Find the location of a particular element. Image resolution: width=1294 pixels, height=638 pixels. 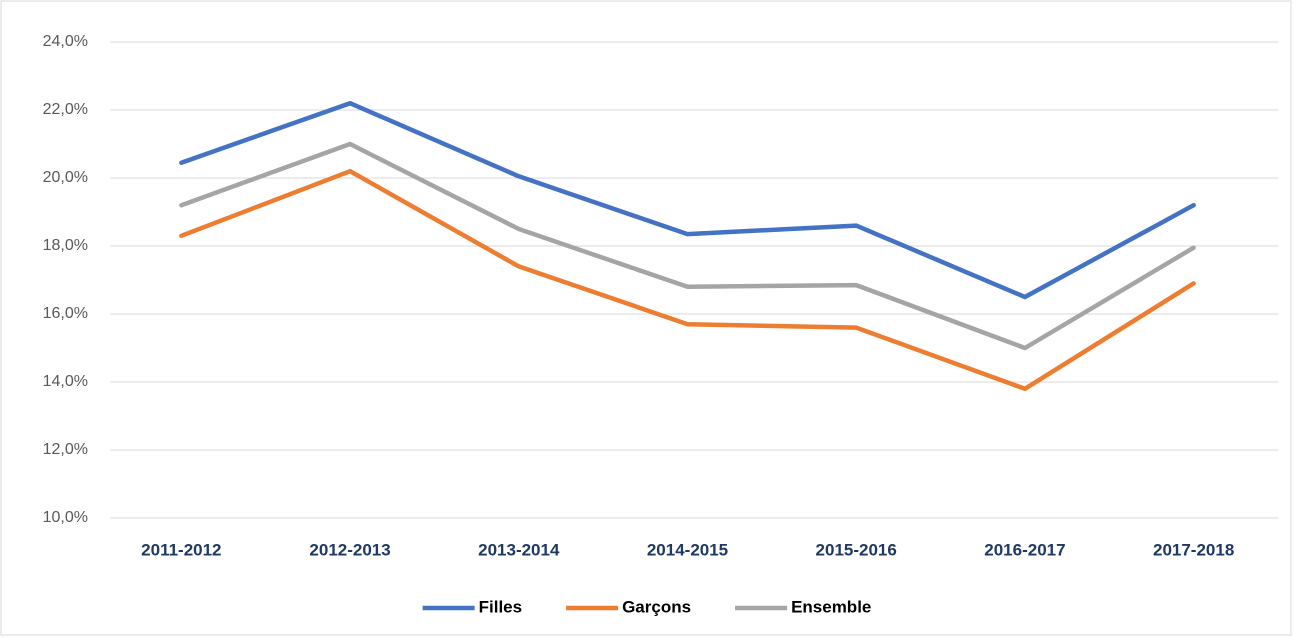

legend-label: Ensemble is located at coordinates (831, 606).